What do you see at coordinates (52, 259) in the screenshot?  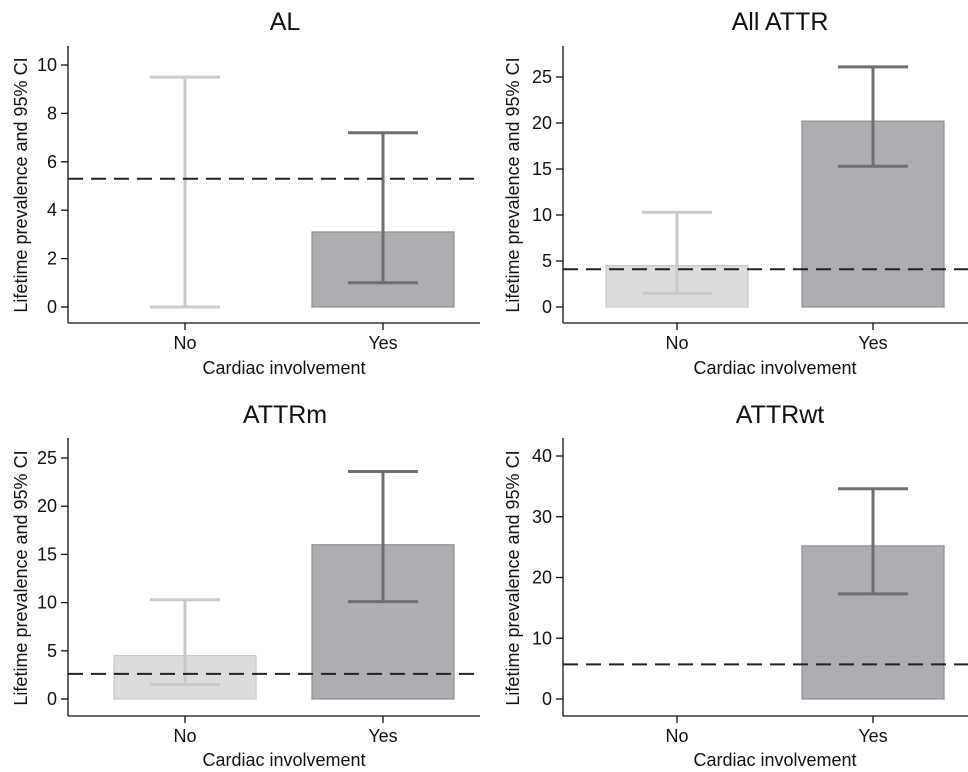 I see `y-tick-label: 2` at bounding box center [52, 259].